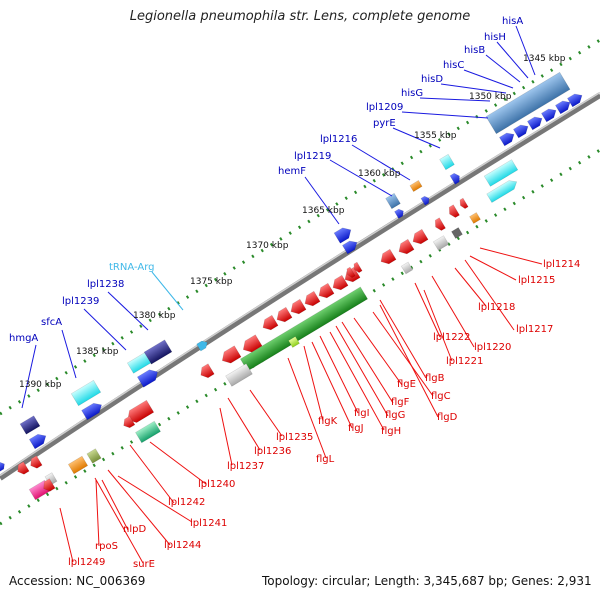 This screenshot has height=600, width=600. Describe the element at coordinates (272, 451) in the screenshot. I see `gene-label: lpl1236` at that location.